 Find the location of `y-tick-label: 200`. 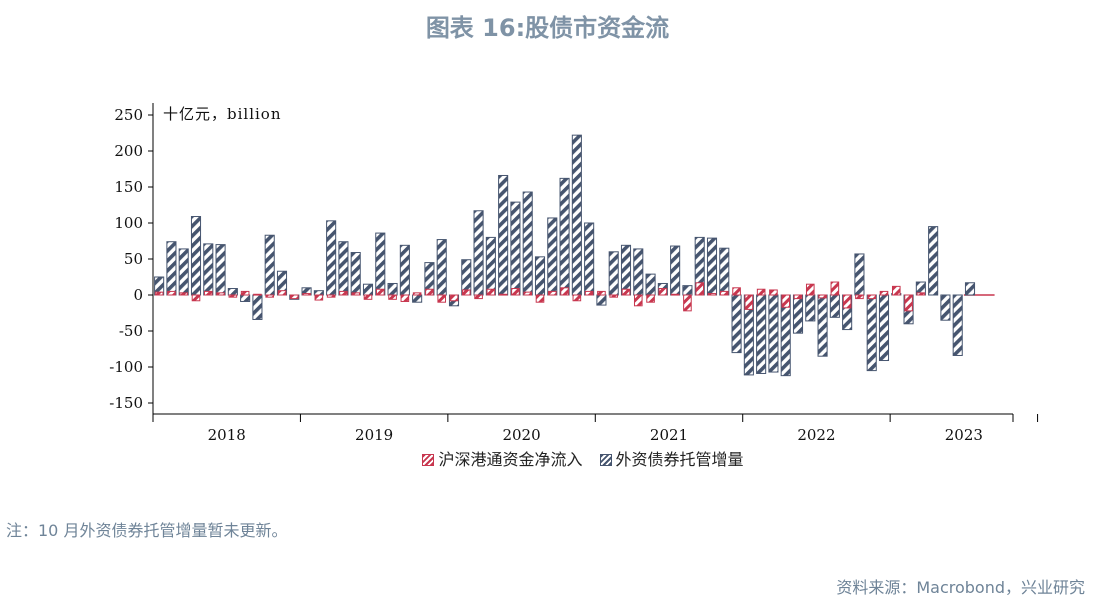

y-tick-label: 200 is located at coordinates (128, 151).